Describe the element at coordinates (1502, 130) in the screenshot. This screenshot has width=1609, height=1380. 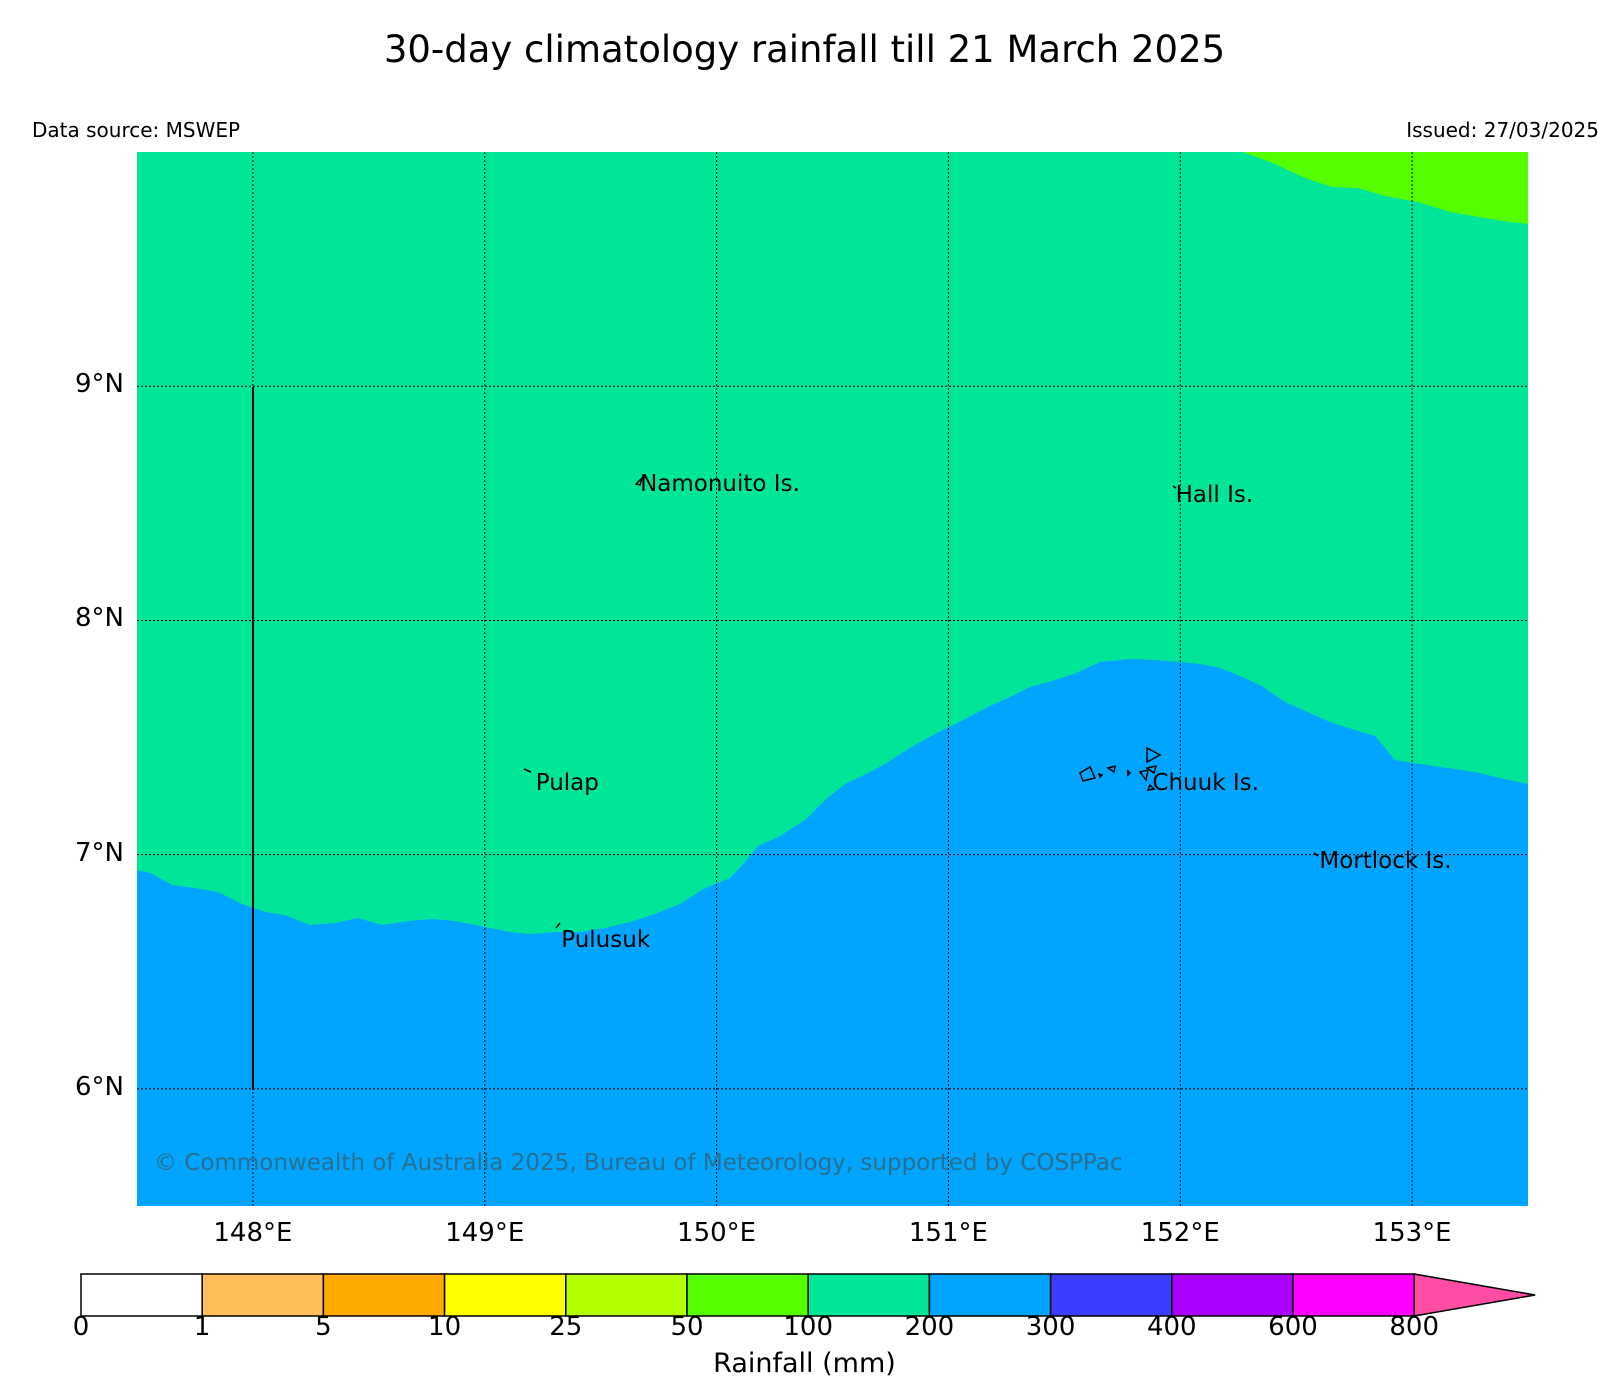
I see `issued-date-label: Issued: 27/03/2025` at that location.